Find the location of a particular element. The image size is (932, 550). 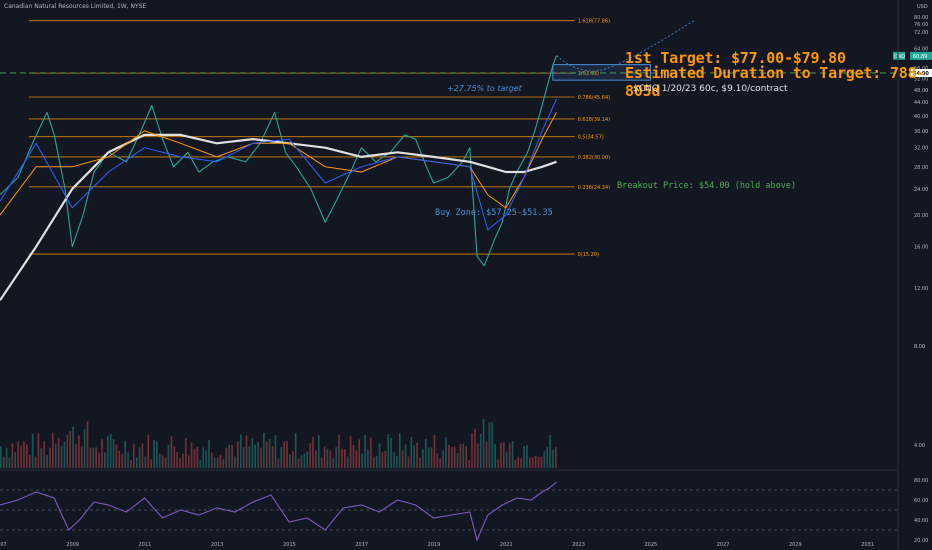

axis-unit-label: USD is located at coordinates (922, 7).